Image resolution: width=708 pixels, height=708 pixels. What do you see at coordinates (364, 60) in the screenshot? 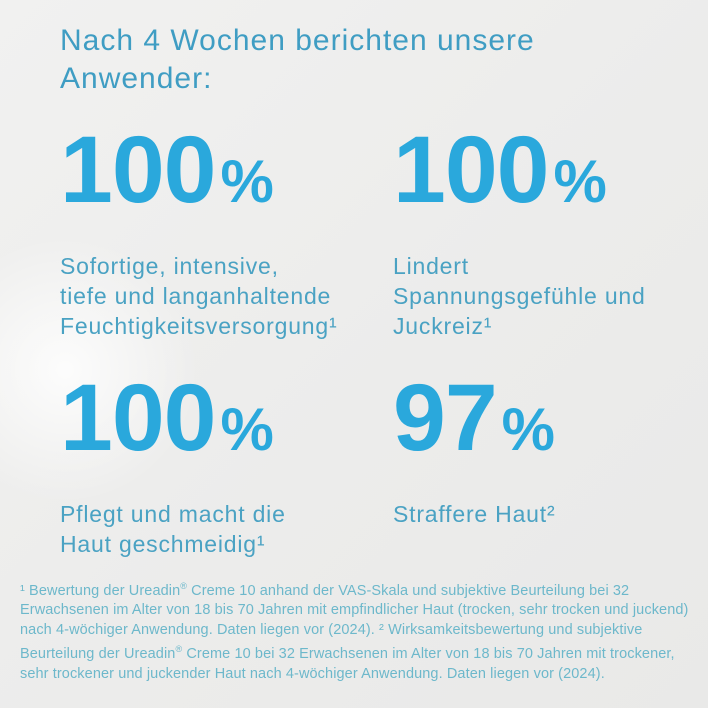
I see `page-title: Nach 4 Wochen berichten unsere Anwender:` at bounding box center [364, 60].